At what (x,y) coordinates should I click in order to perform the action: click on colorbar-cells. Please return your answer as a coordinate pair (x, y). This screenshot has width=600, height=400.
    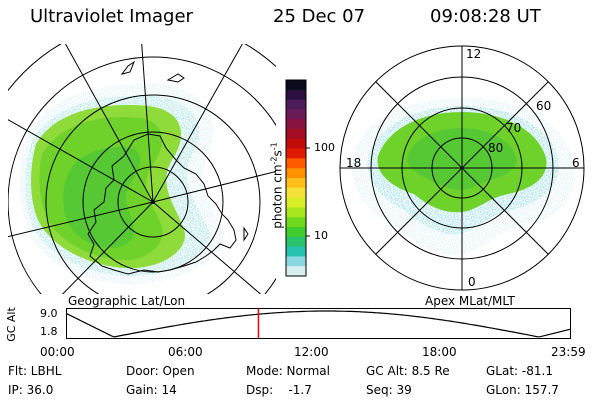
    Looking at the image, I should click on (296, 178).